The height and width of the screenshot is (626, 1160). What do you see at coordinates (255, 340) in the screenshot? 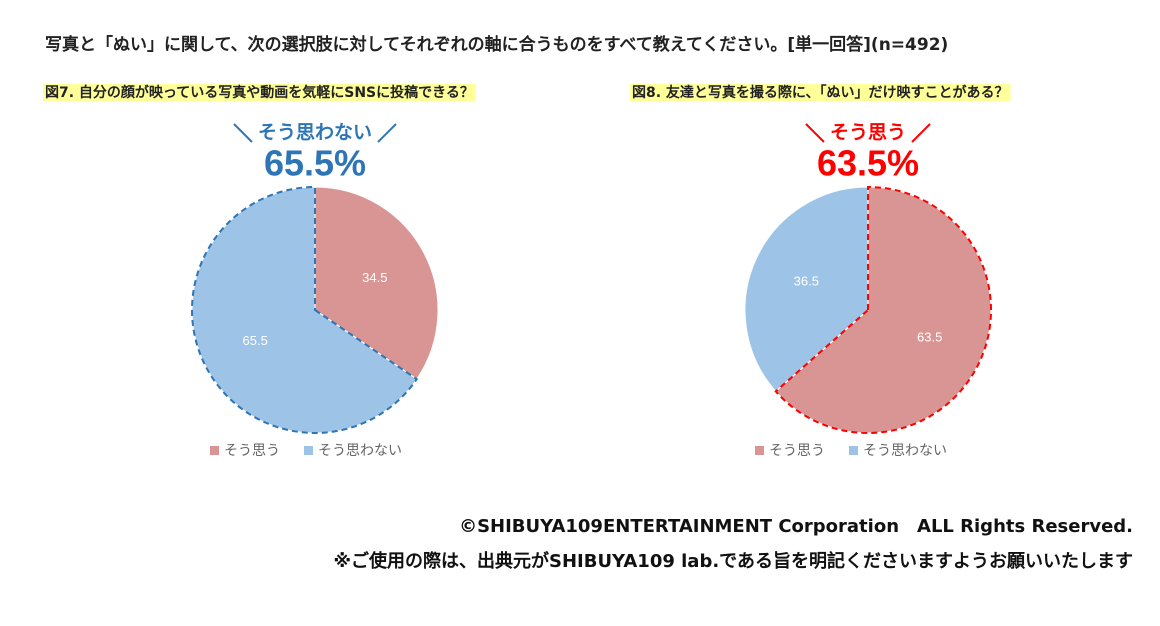
I see `data-label: 65.5` at bounding box center [255, 340].